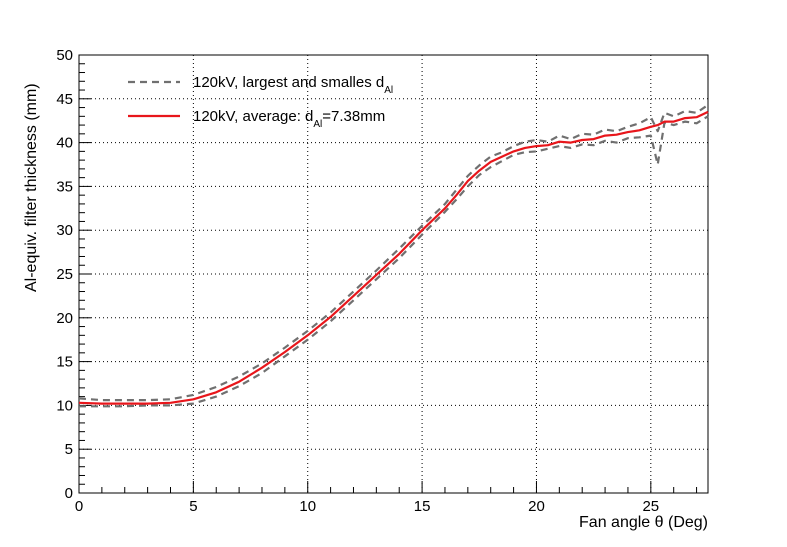  I want to click on x-tick-label: 15, so click(422, 506).